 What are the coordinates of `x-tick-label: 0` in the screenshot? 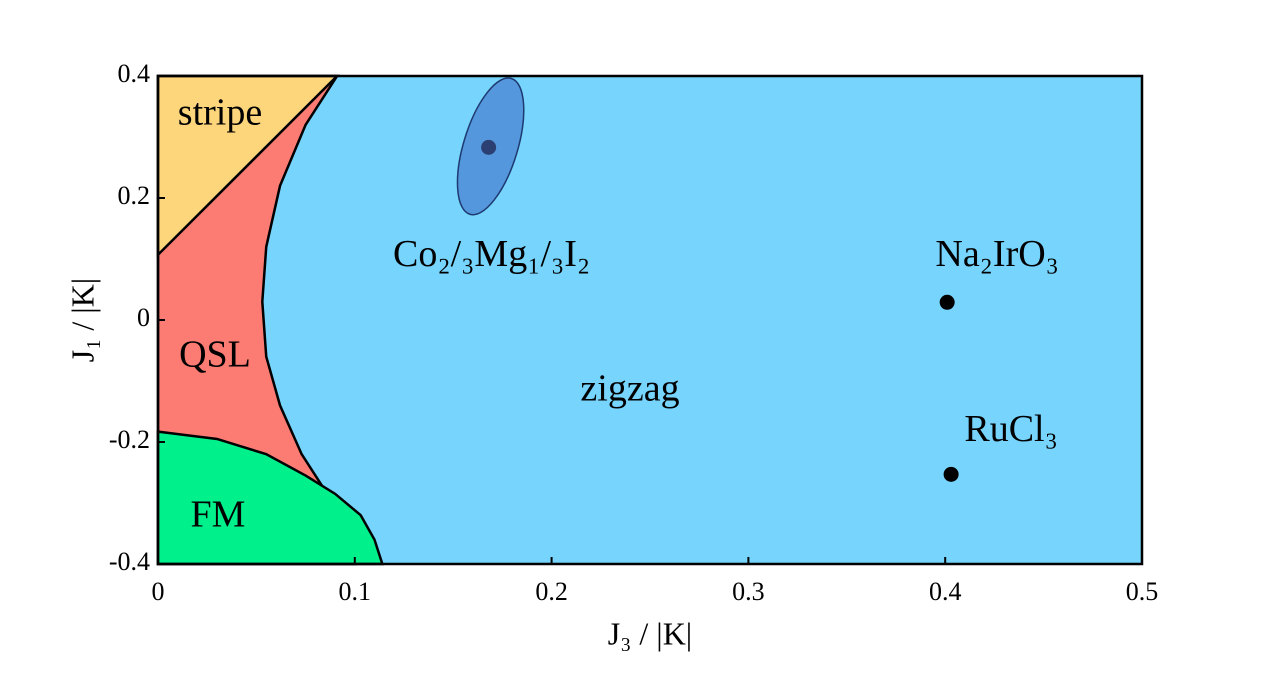 It's located at (158, 591).